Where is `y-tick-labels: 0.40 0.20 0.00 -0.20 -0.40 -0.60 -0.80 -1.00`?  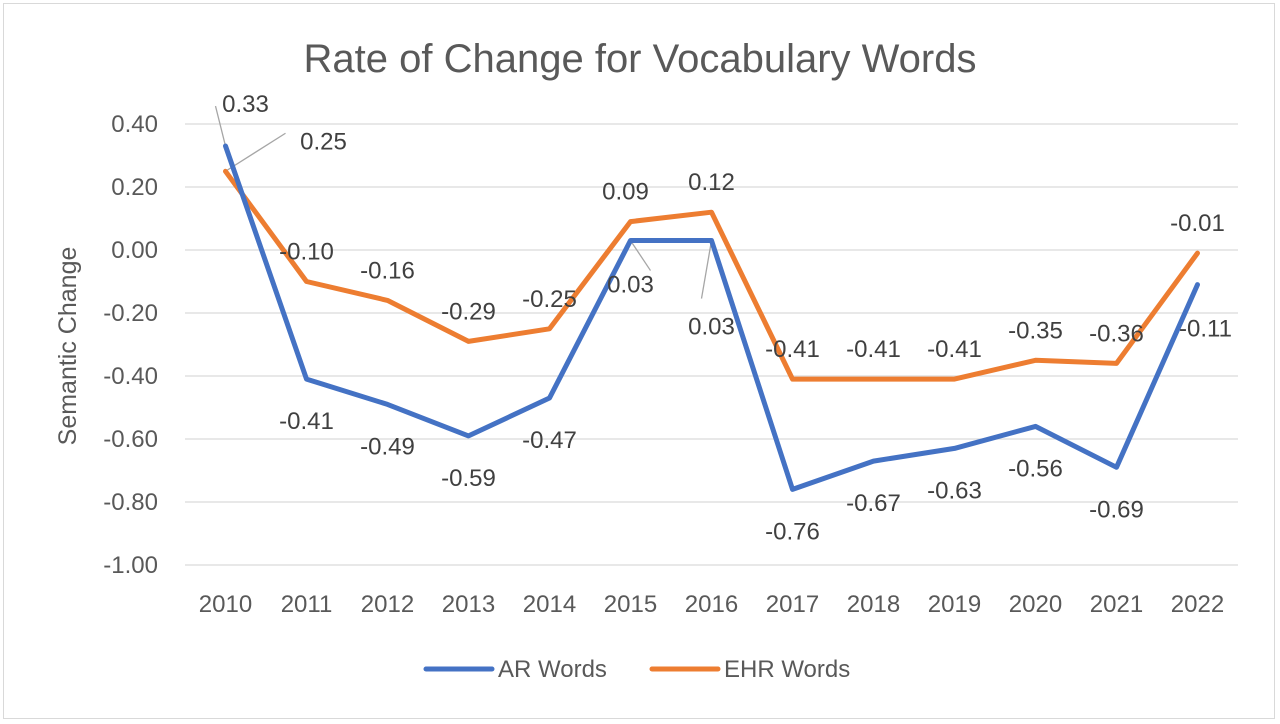
y-tick-labels: 0.40 0.20 0.00 -0.20 -0.40 -0.60 -0.80 -1.00 is located at coordinates (130, 345).